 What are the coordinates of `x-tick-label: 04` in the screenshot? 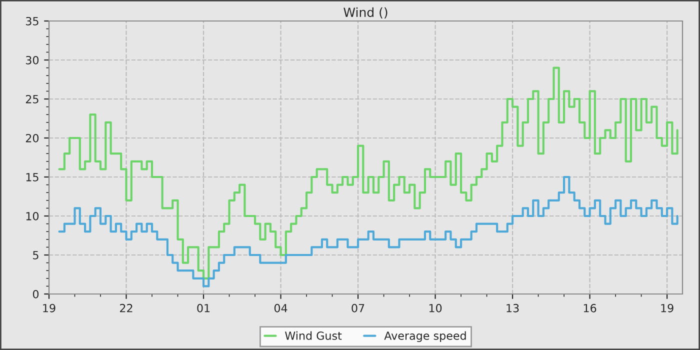 It's located at (281, 308).